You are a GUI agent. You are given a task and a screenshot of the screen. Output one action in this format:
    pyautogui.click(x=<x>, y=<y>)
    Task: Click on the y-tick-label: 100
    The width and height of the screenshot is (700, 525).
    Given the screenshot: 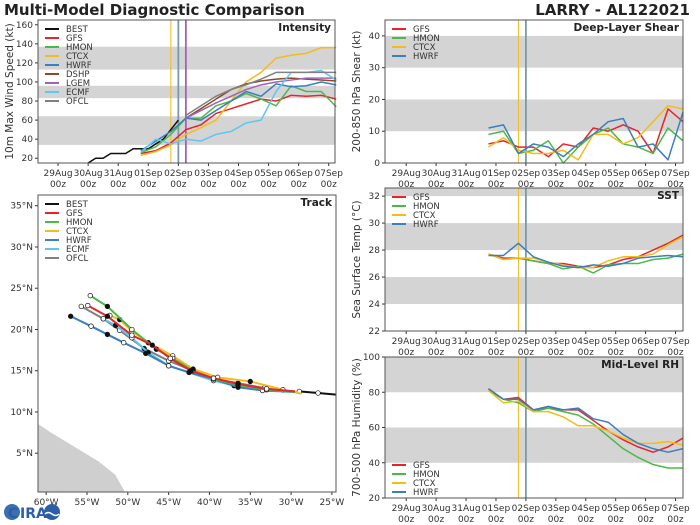 What is the action you would take?
    pyautogui.click(x=371, y=358)
    